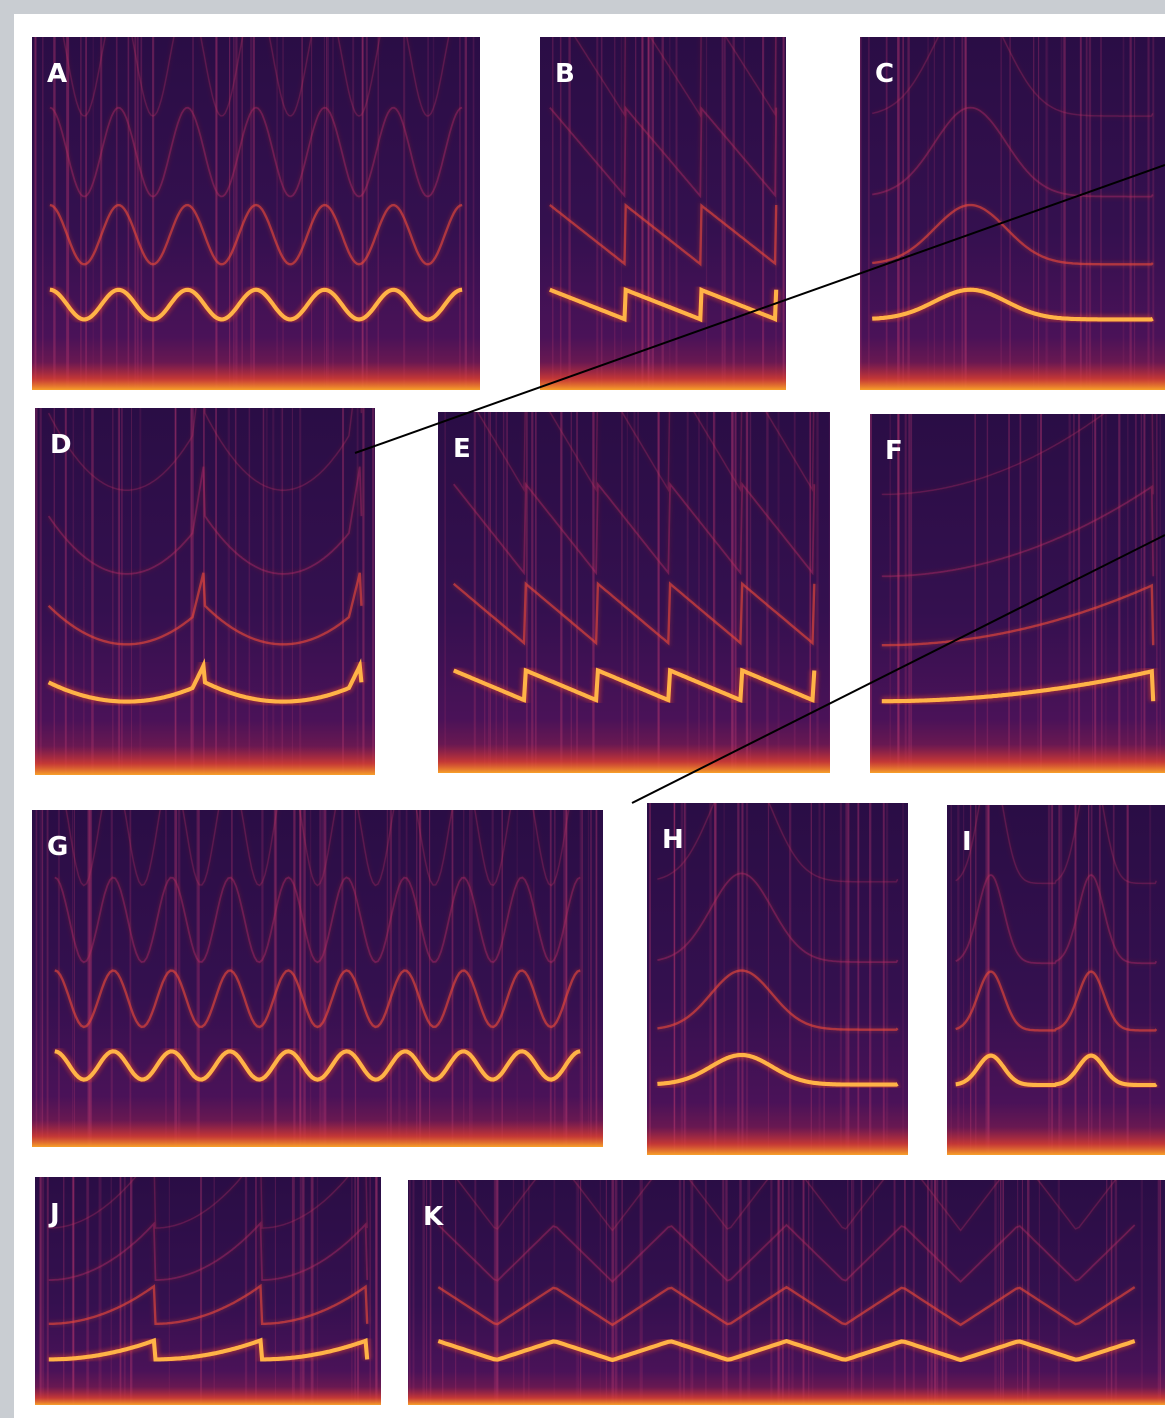 The image size is (1165, 1418). I want to click on panel-label: G, so click(57, 847).